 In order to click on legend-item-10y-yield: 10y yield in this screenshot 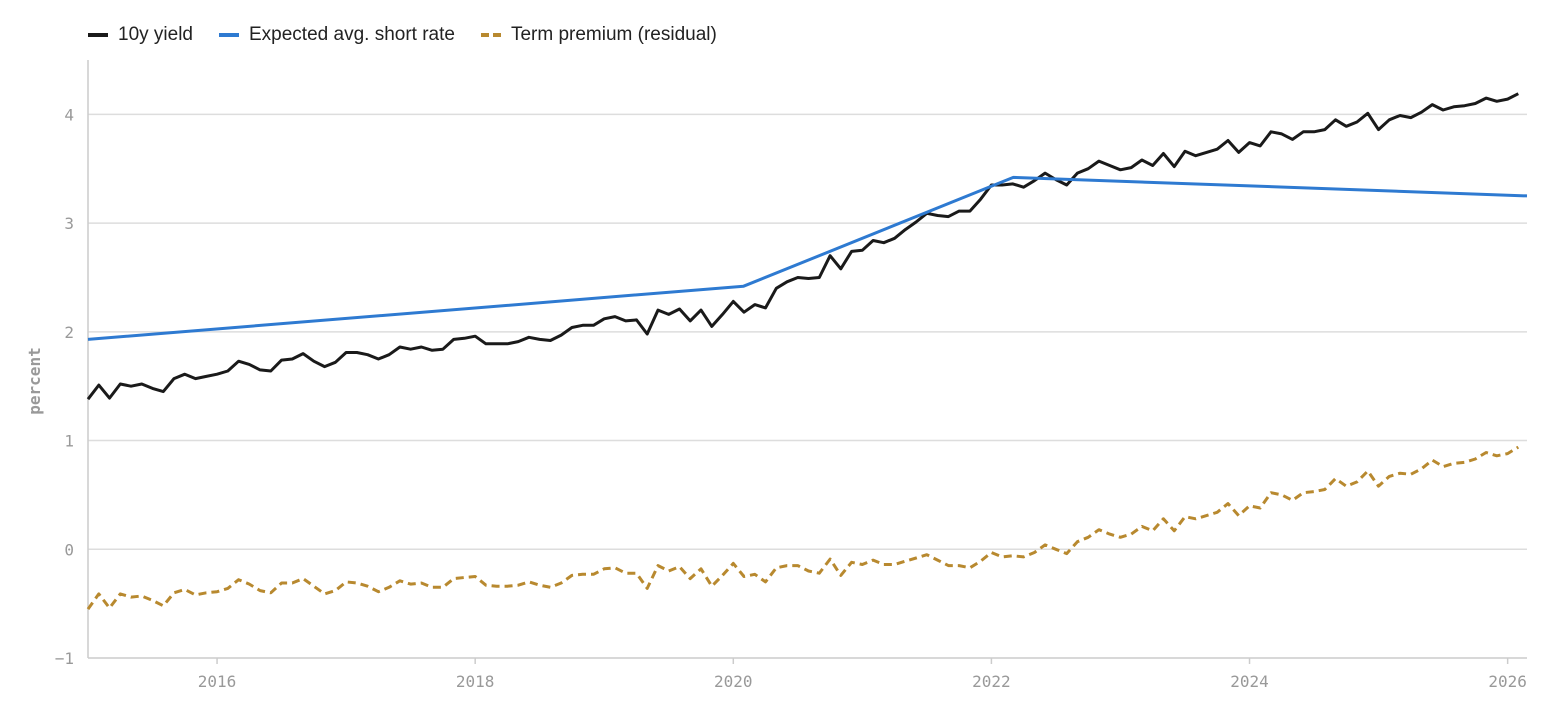, I will do `click(140, 35)`.